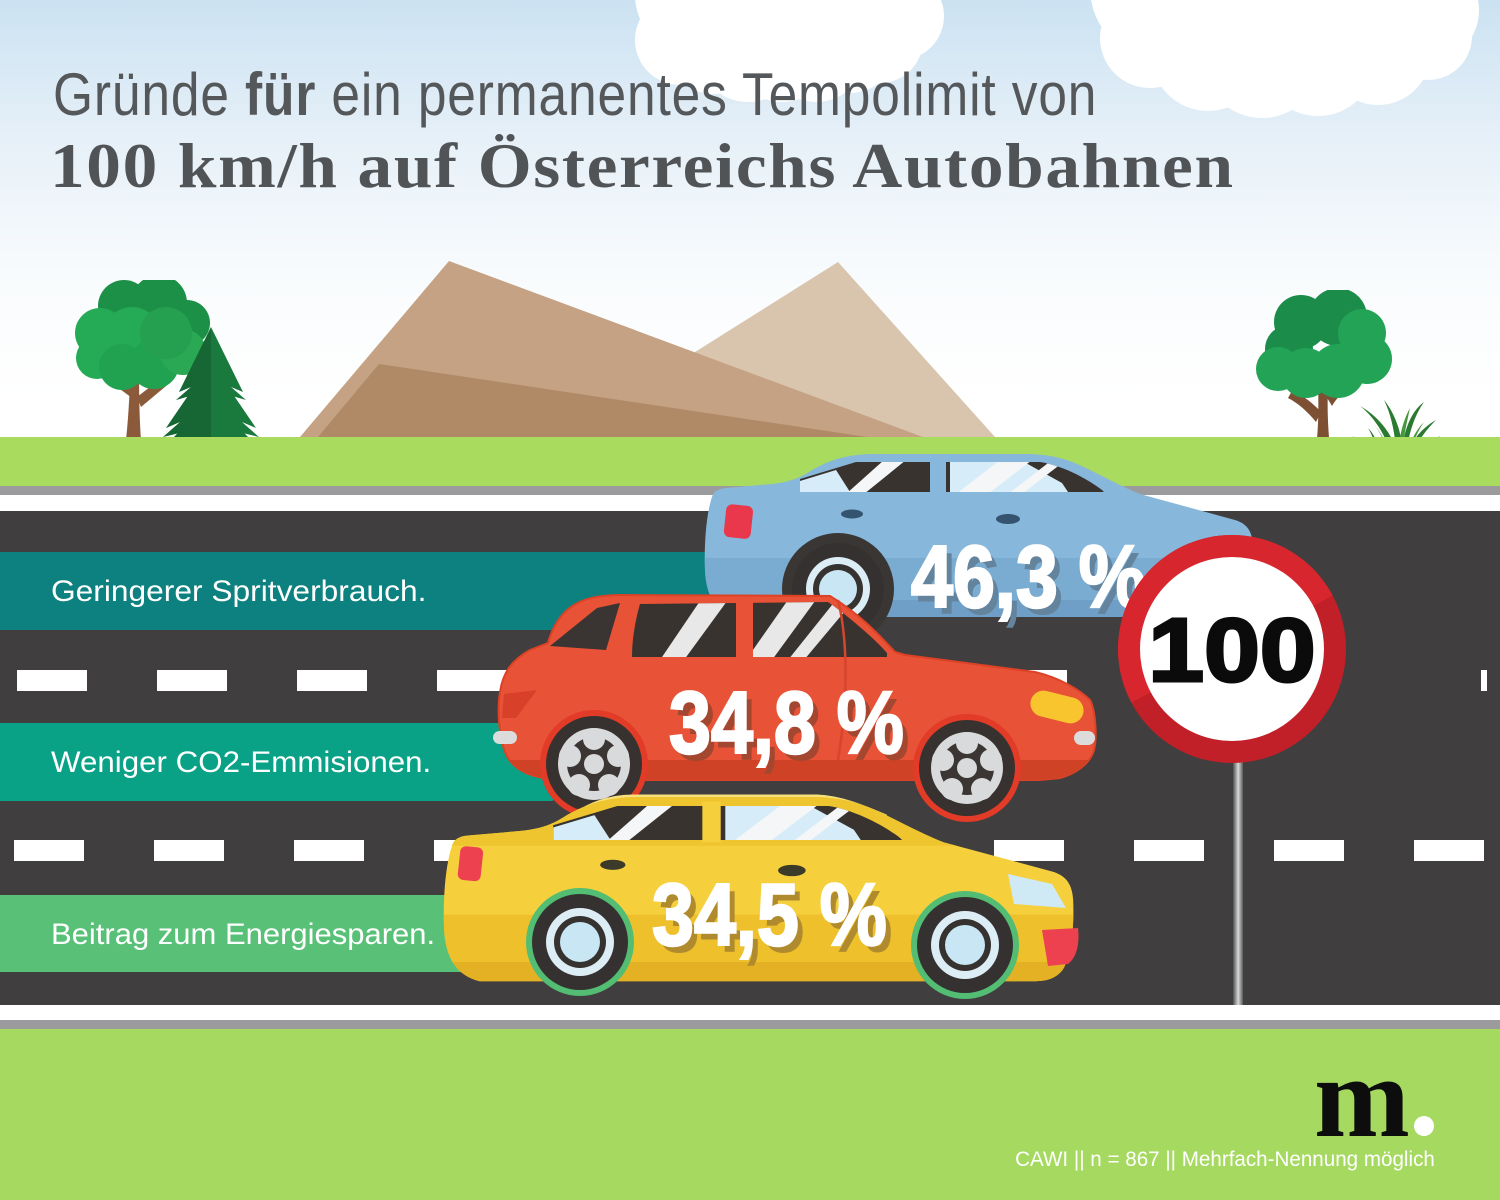 The width and height of the screenshot is (1500, 1200). What do you see at coordinates (1231, 651) in the screenshot?
I see `svg-text: 100` at bounding box center [1231, 651].